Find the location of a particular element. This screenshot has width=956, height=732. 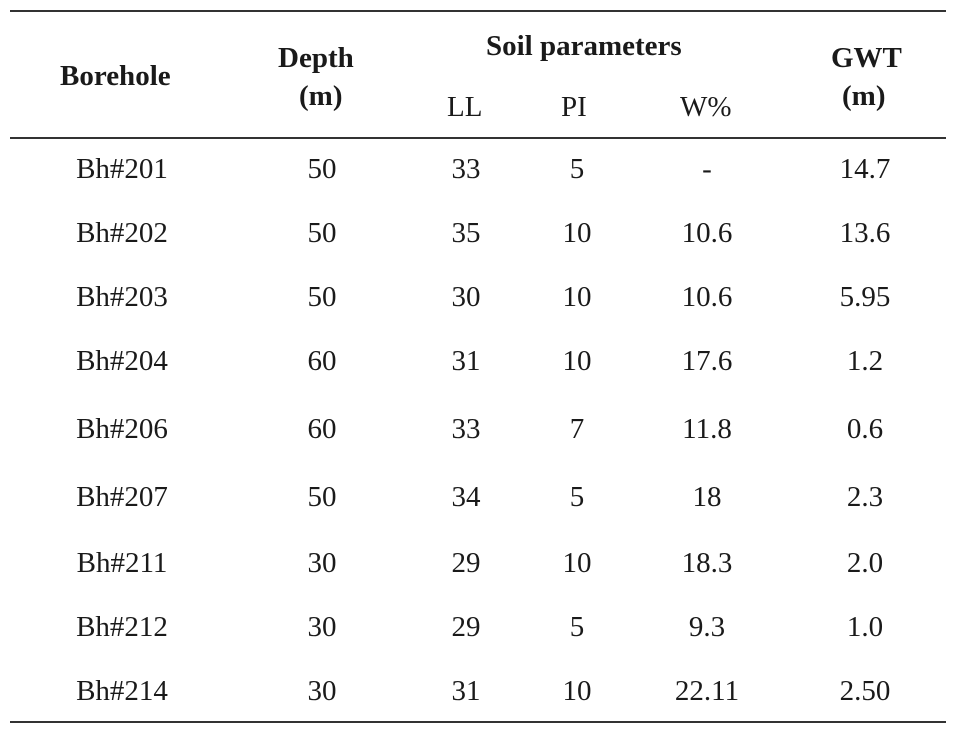

table-row: Bh#206 60 33 7 11.8 0.6 is located at coordinates (478, 433).